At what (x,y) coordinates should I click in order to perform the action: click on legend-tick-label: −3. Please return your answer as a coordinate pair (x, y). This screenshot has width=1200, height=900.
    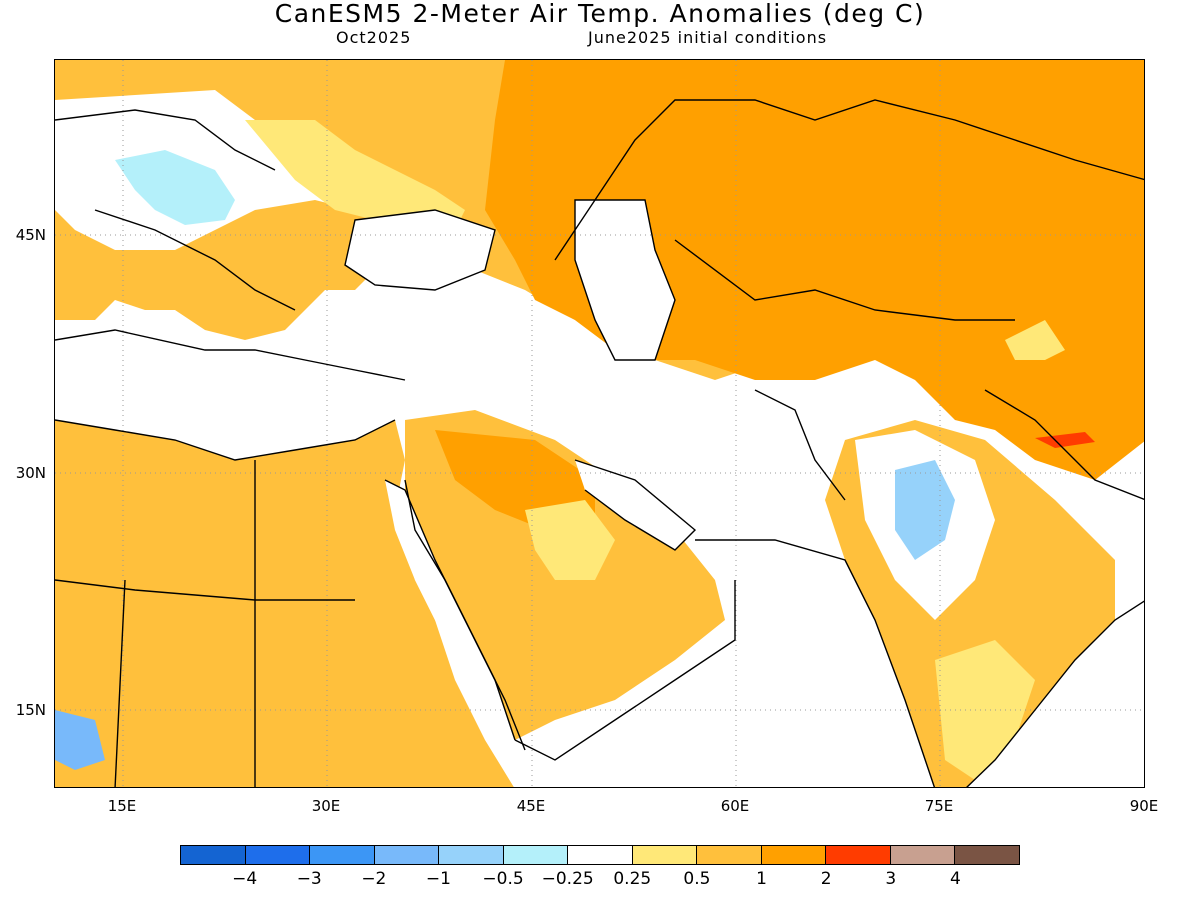
    Looking at the image, I should click on (309, 879).